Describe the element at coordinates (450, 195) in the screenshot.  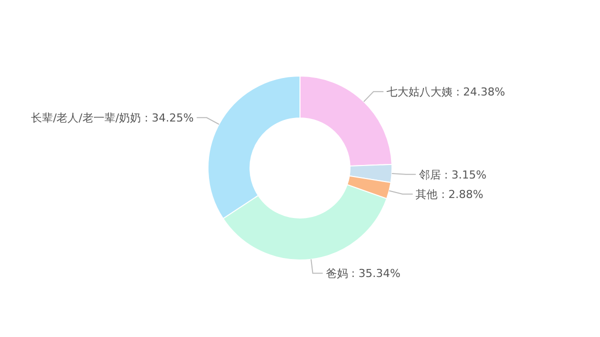
I see `slice-label: 其他 : 2.88%` at that location.